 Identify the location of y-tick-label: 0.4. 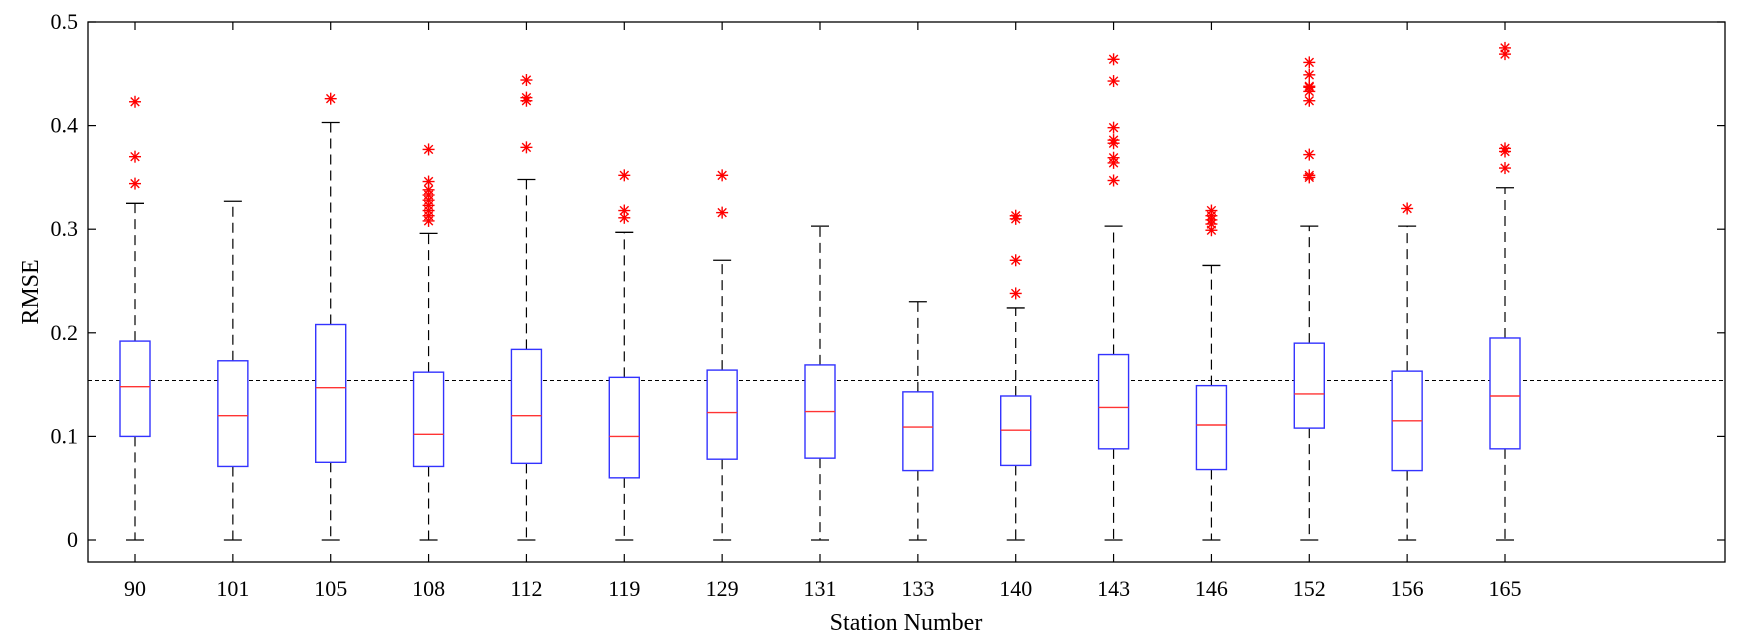
(65, 125).